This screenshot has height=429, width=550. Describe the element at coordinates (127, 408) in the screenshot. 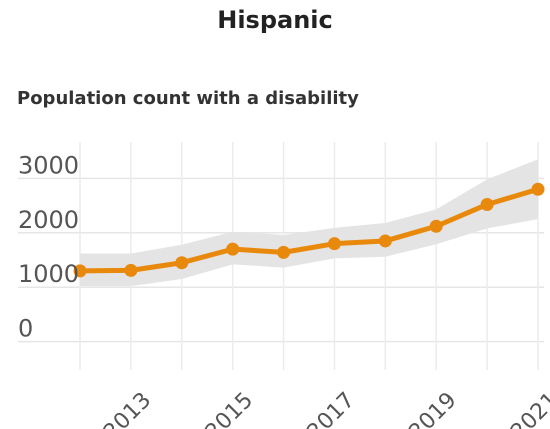

I see `x-tick-label: 2013` at that location.